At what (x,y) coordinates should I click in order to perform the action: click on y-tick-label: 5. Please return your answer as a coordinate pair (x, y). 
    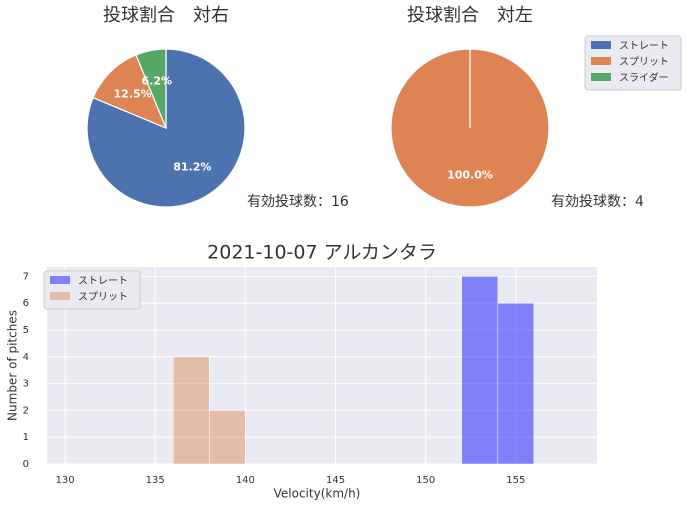
    Looking at the image, I should click on (26, 330).